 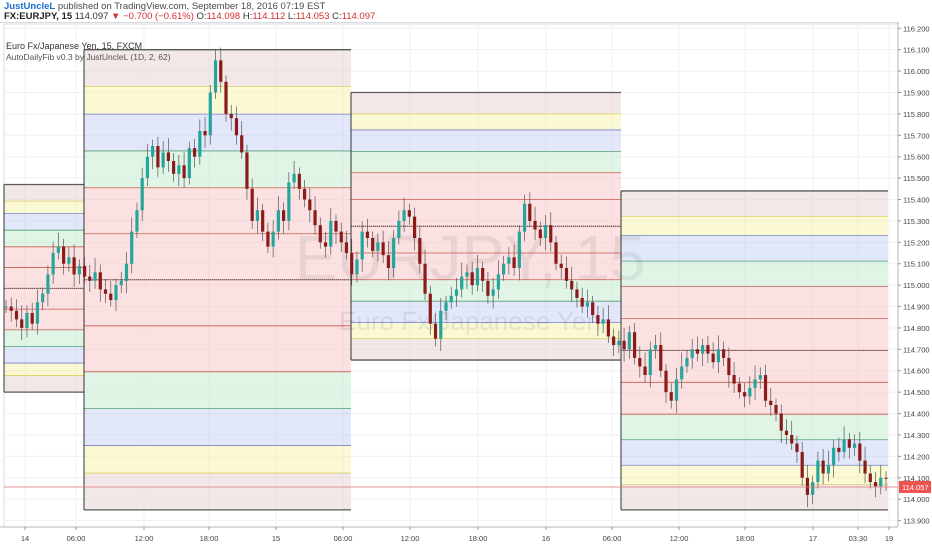 What do you see at coordinates (915, 486) in the screenshot?
I see `last-price-tag` at bounding box center [915, 486].